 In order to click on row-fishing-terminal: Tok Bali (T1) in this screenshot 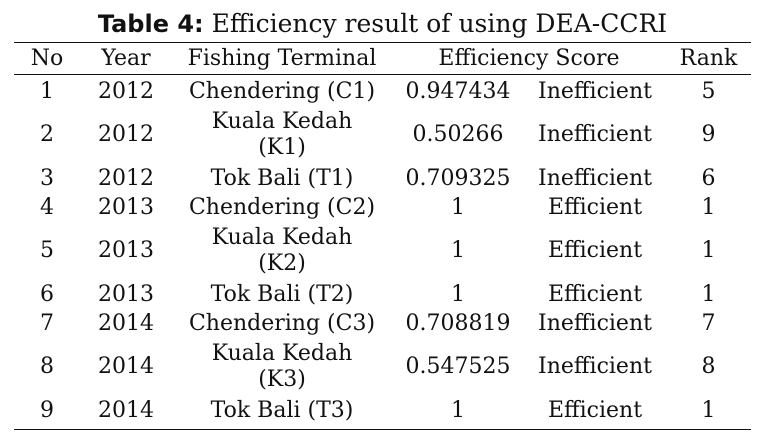, I will do `click(282, 178)`.